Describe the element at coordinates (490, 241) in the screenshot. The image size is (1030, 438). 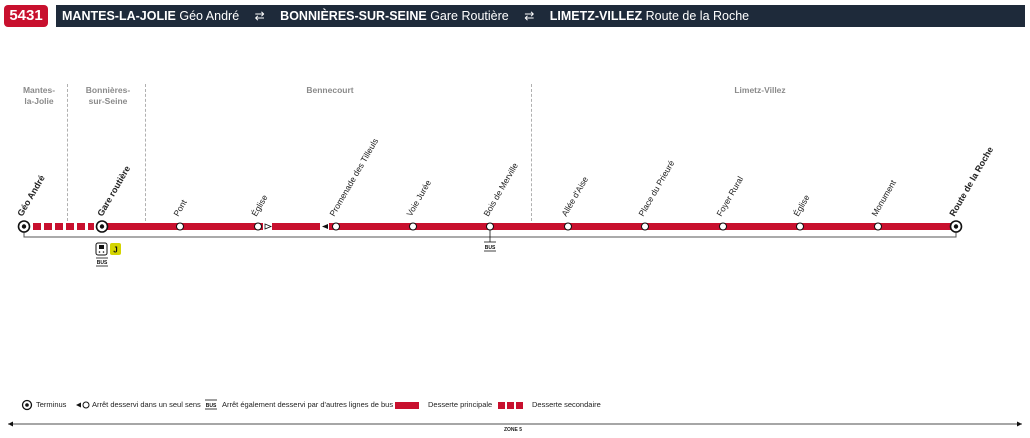
I see `bus-connection-bois-de-merville: BUS` at that location.